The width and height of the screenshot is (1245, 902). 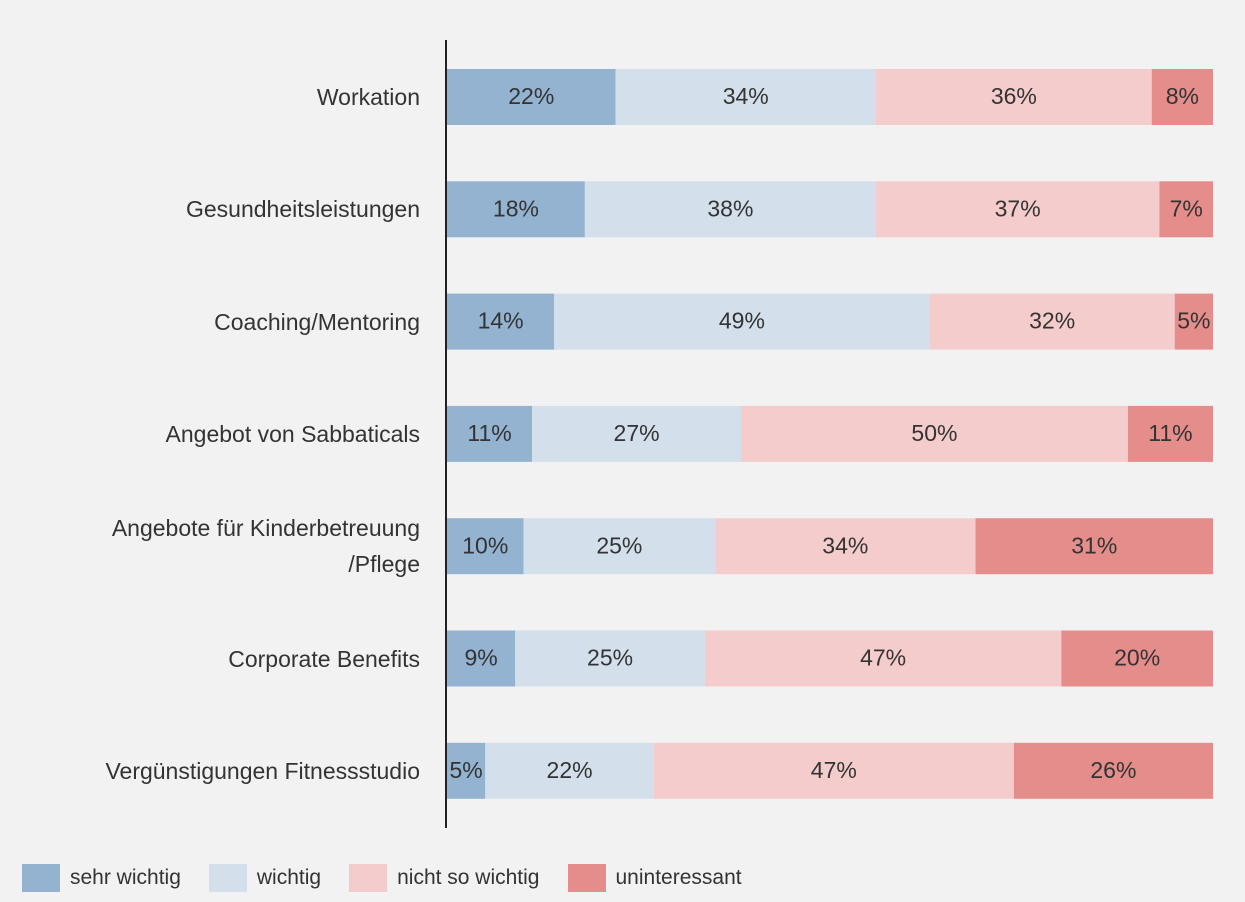 I want to click on data-label: 20%, so click(x=1137, y=658).